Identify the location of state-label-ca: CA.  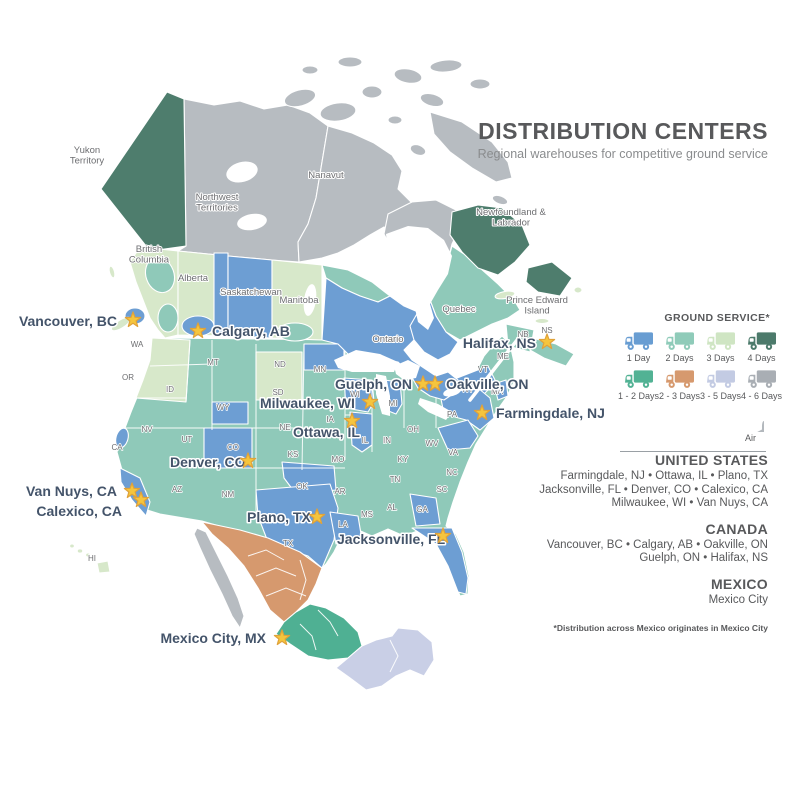
(117, 447).